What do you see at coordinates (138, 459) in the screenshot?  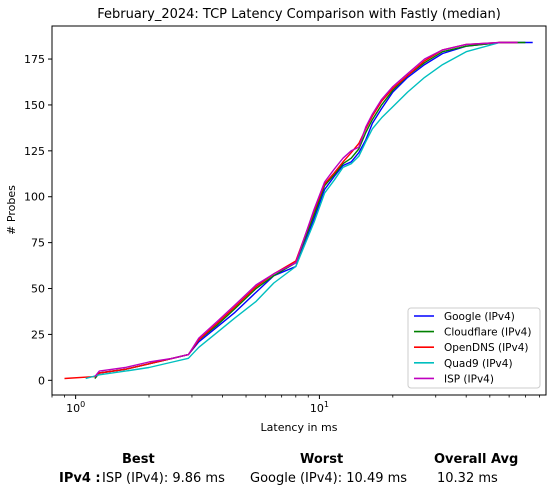 I see `best-header: Best` at bounding box center [138, 459].